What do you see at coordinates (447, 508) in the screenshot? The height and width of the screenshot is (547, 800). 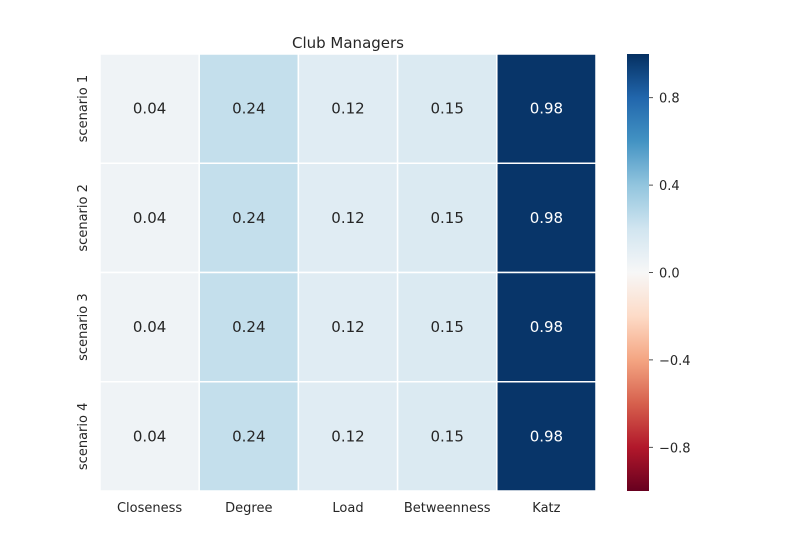 I see `x-tick-label: Betweenness` at bounding box center [447, 508].